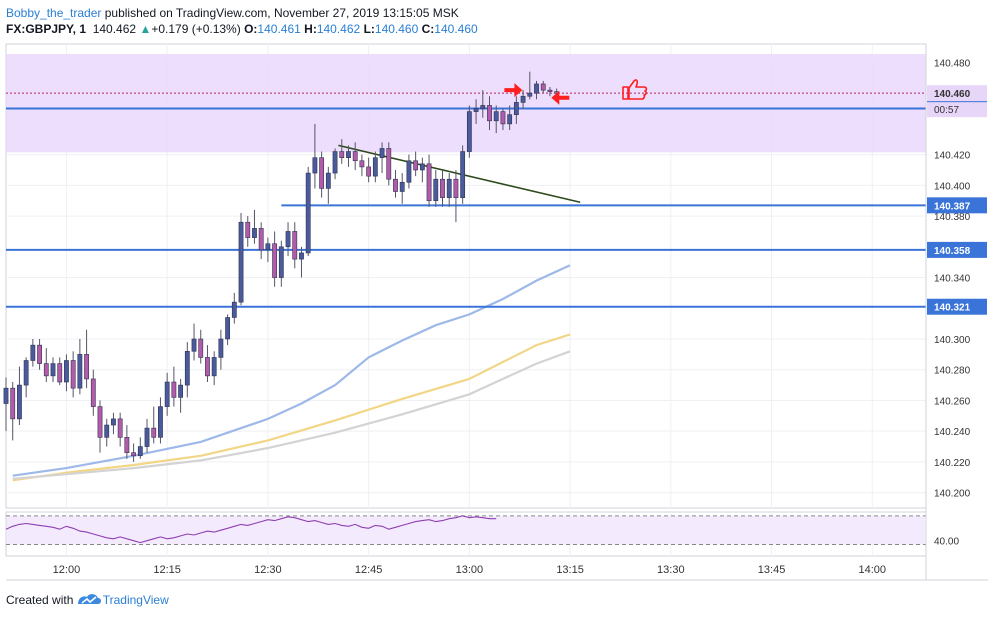  I want to click on trendline, so click(459, 174).